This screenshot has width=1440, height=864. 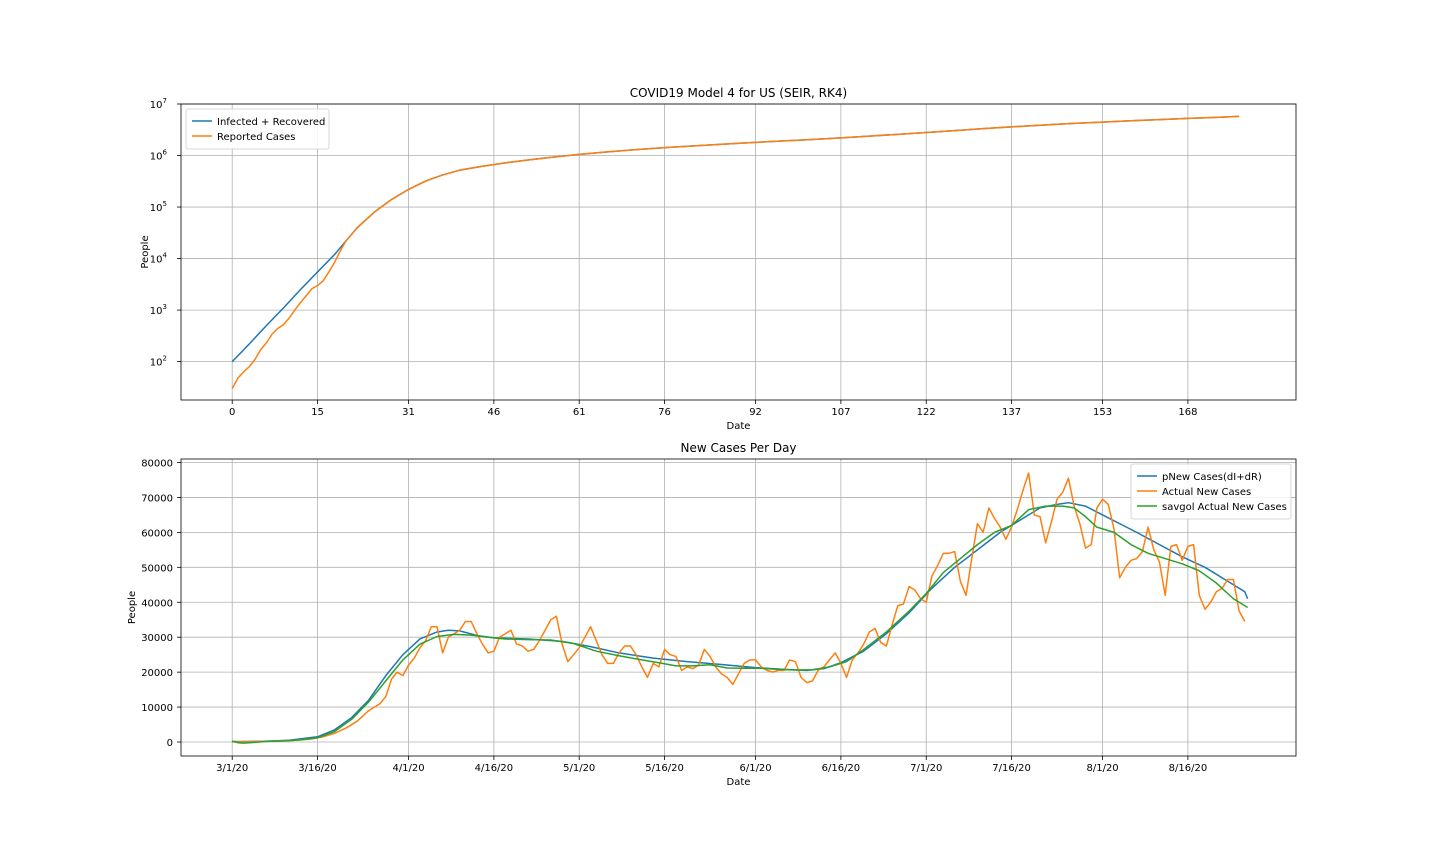 I want to click on x-tick-label: 4/16/20, so click(x=494, y=768).